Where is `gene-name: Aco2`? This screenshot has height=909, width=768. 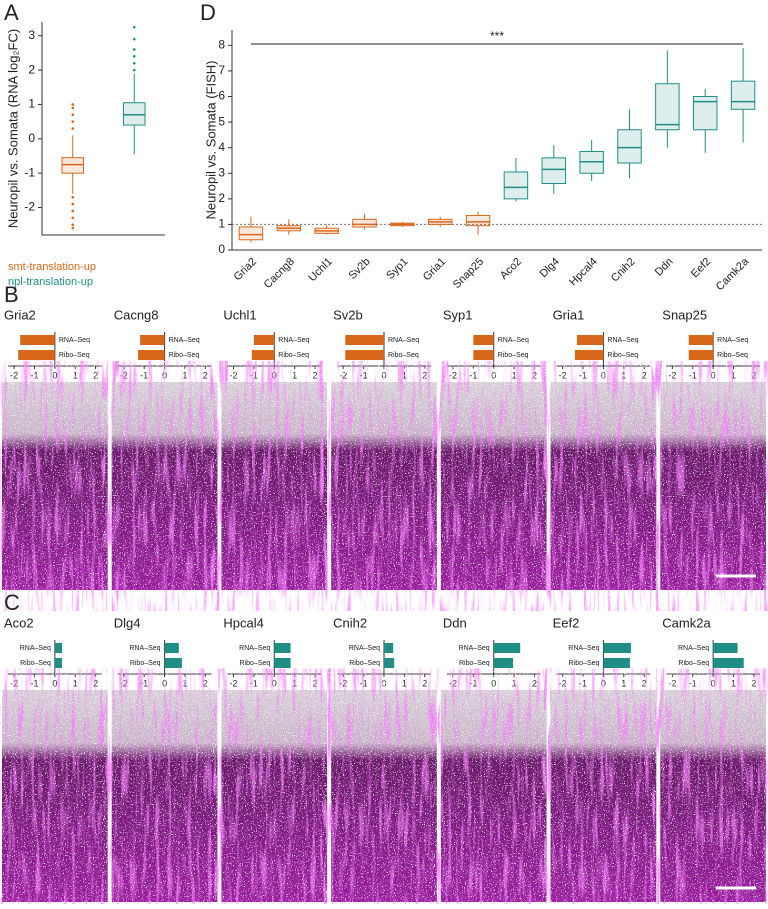
gene-name: Aco2 is located at coordinates (19, 622).